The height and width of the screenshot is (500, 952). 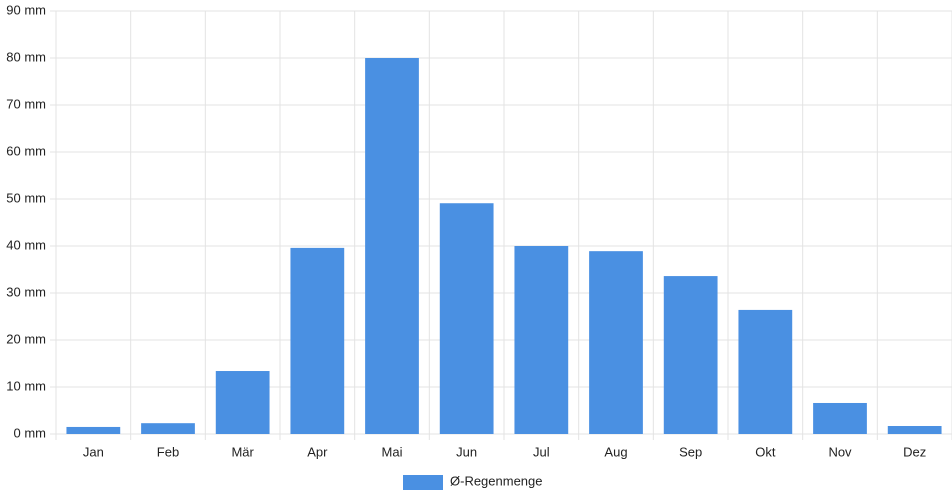 What do you see at coordinates (615, 451) in the screenshot?
I see `x-tick-label: Aug` at bounding box center [615, 451].